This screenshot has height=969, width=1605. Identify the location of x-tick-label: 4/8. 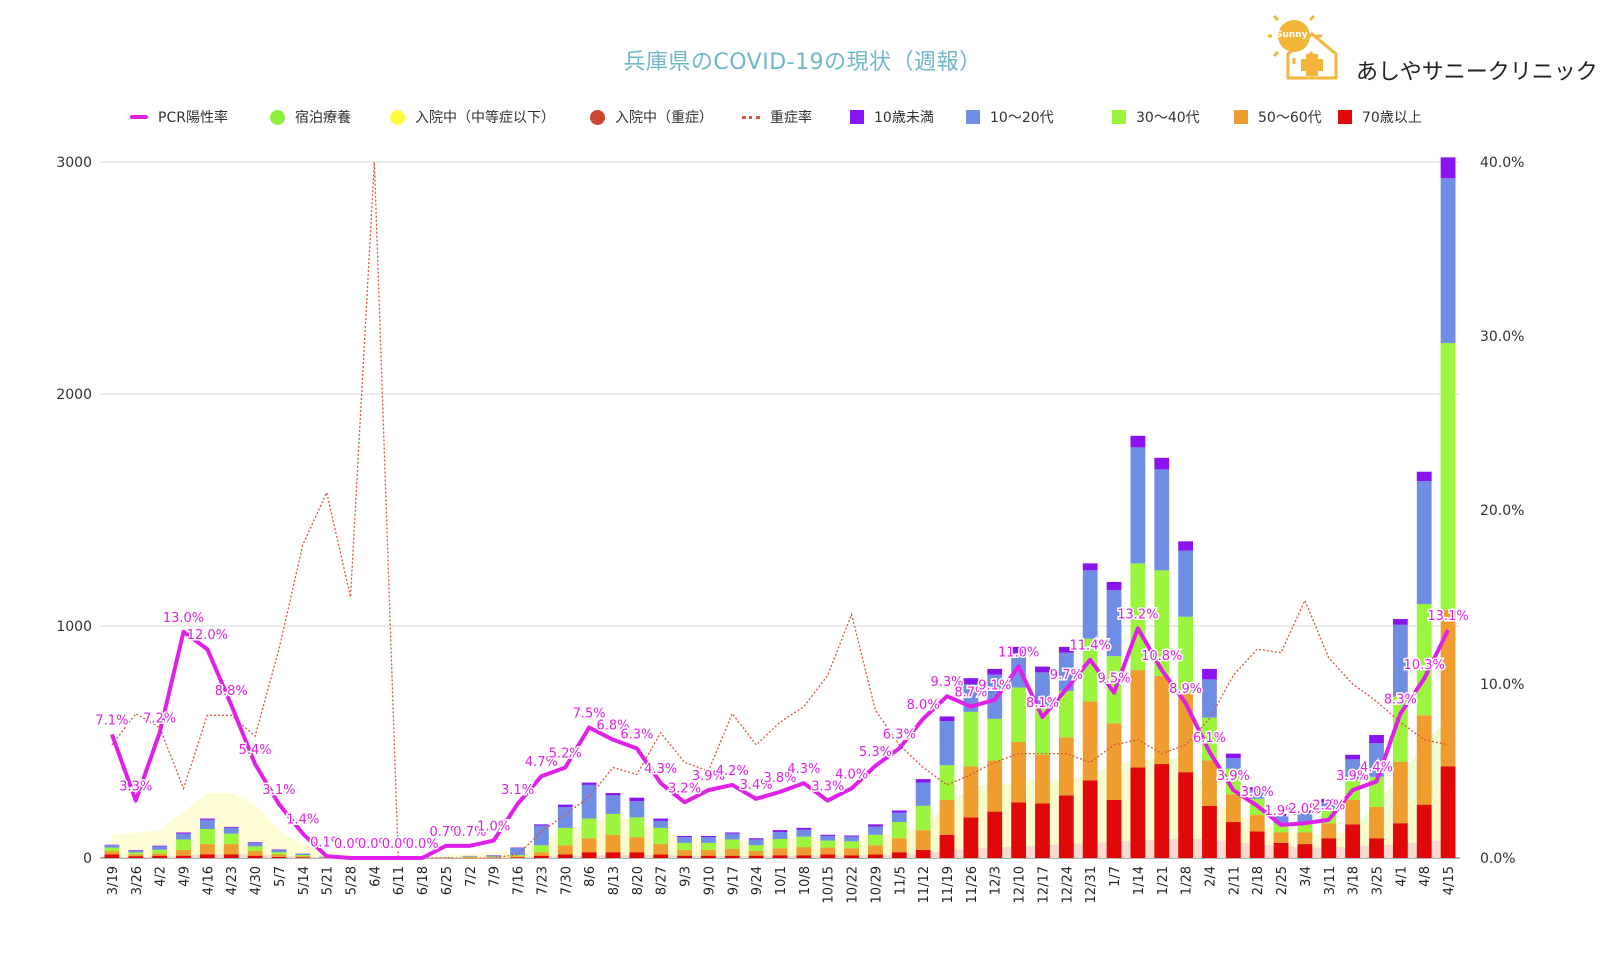
(1425, 876).